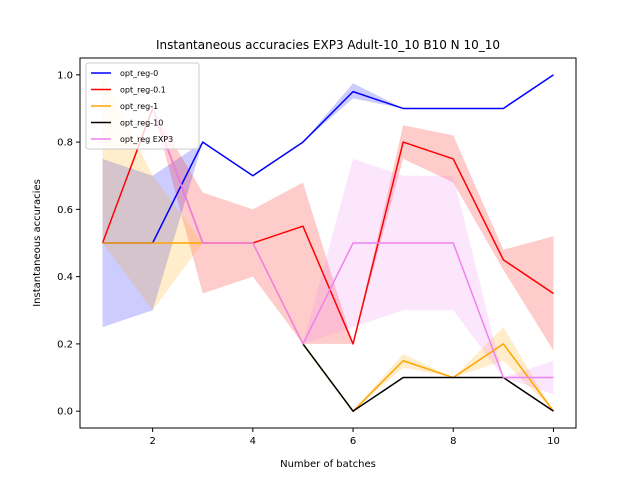 The height and width of the screenshot is (480, 640). Describe the element at coordinates (65, 143) in the screenshot. I see `y-tick-label: 0.8` at that location.